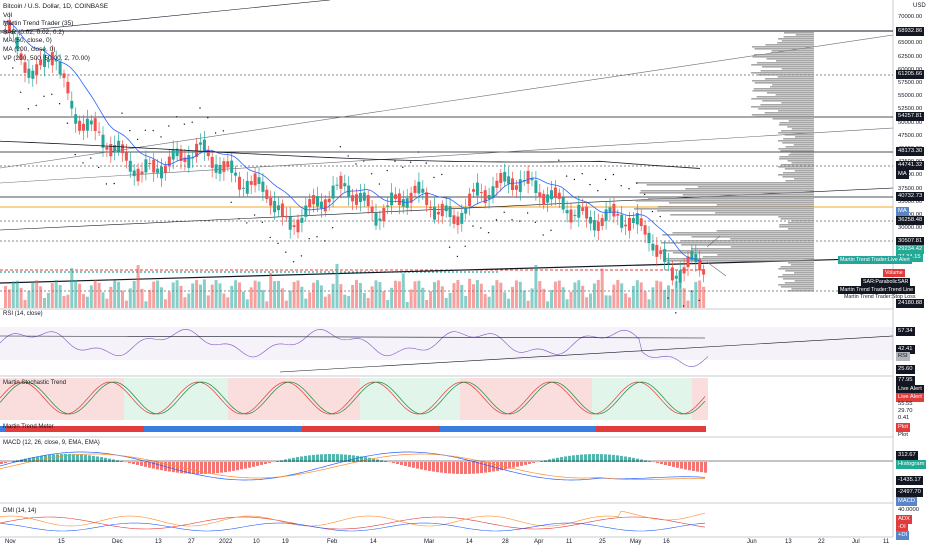 Image resolution: width=932 pixels, height=555 pixels. What do you see at coordinates (28, 427) in the screenshot?
I see `trend-meter-label: Martin Trend Meter` at bounding box center [28, 427].